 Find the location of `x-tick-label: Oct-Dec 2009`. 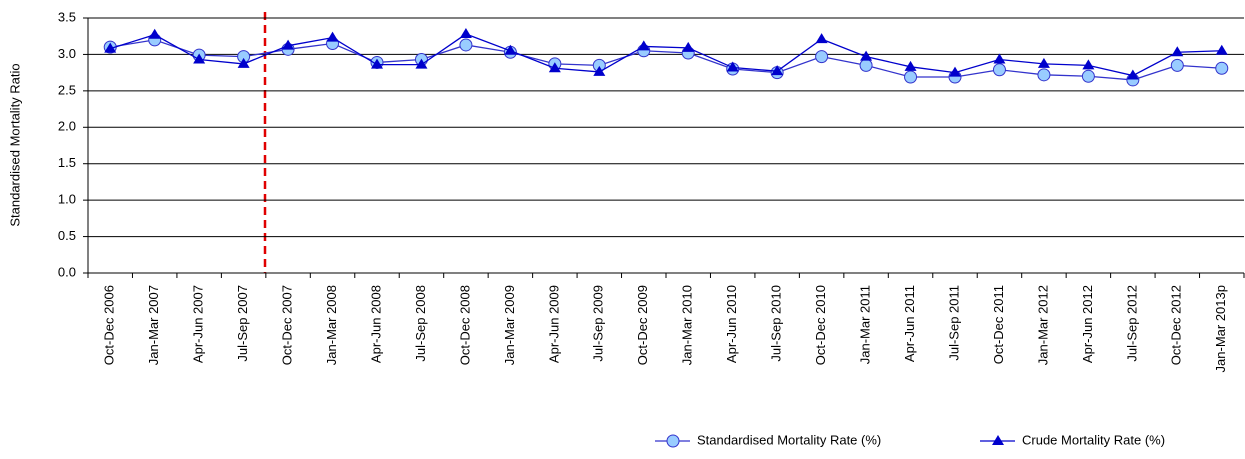

x-tick-label: Oct-Dec 2009 is located at coordinates (642, 325).